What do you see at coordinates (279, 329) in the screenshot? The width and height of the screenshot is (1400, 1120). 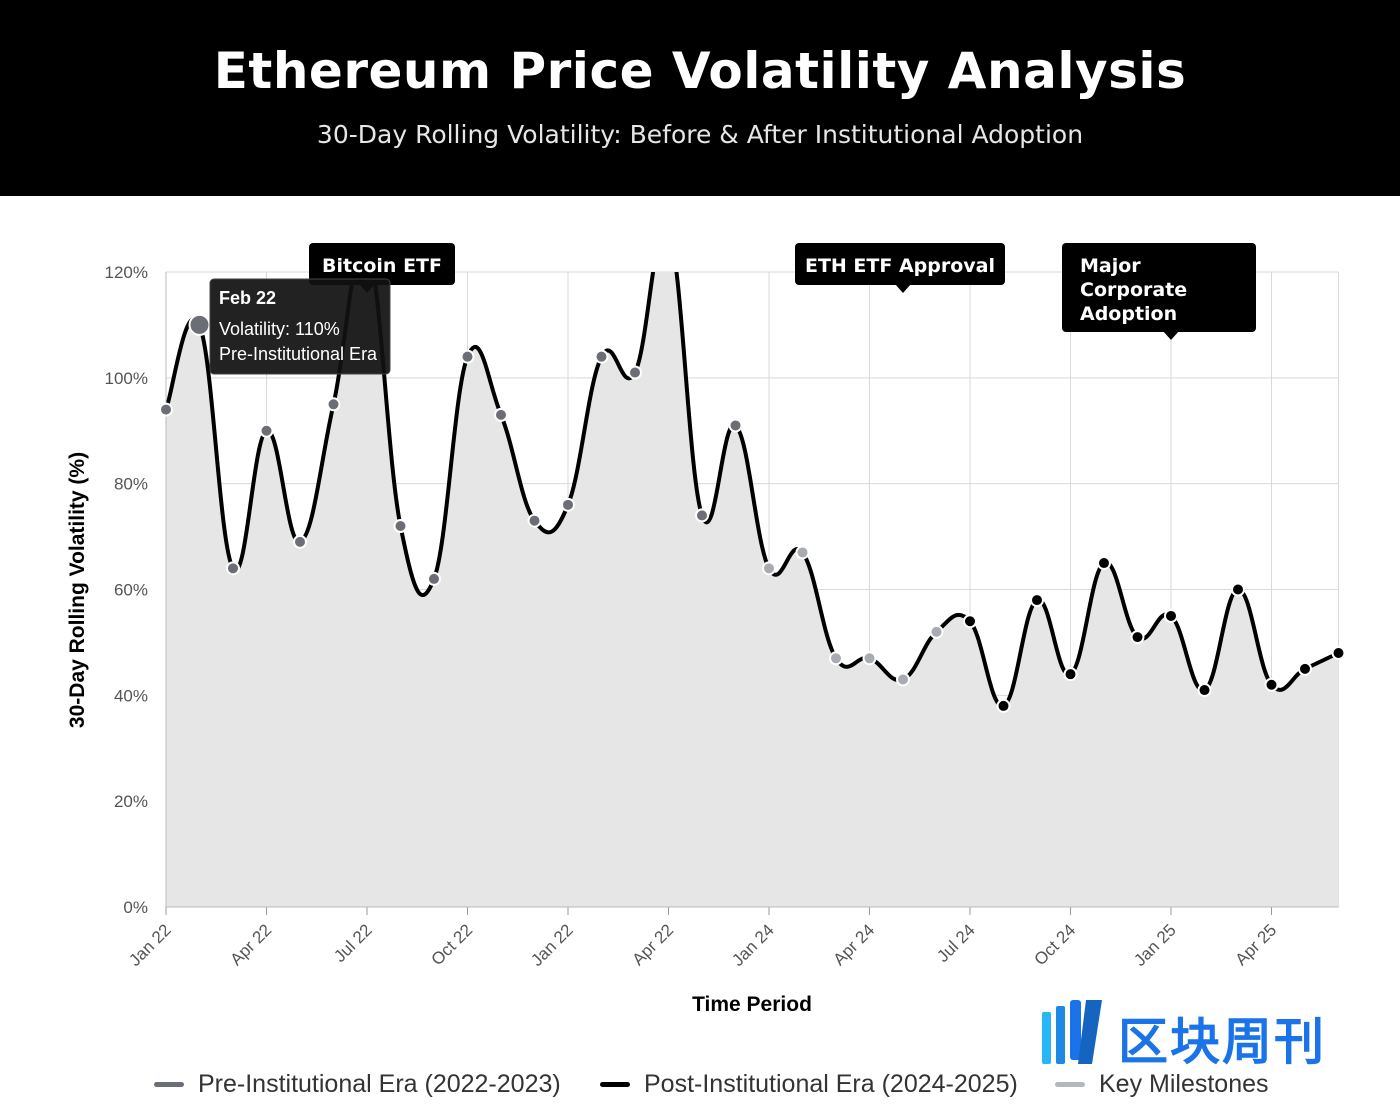 I see `tooltip-value: Volatility: 110%` at bounding box center [279, 329].